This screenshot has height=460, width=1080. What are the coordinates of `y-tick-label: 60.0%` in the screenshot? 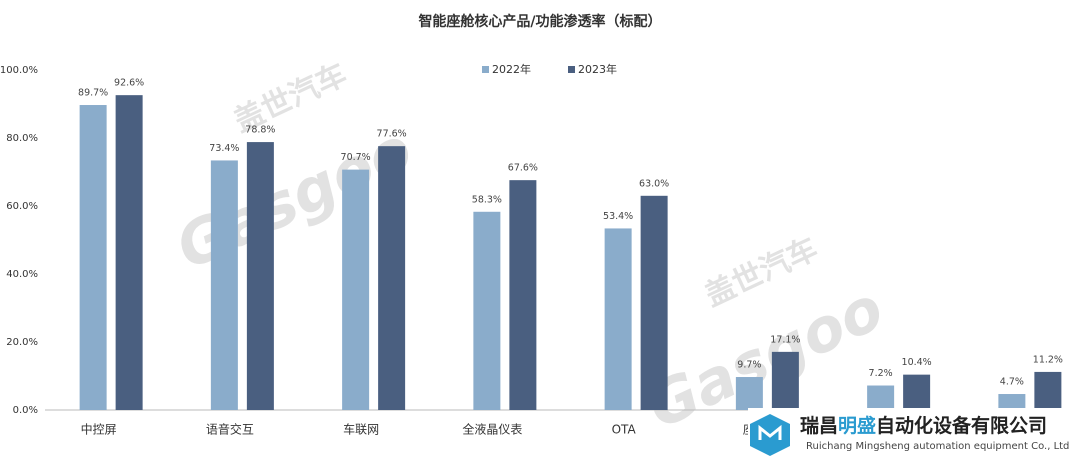 It's located at (22, 206).